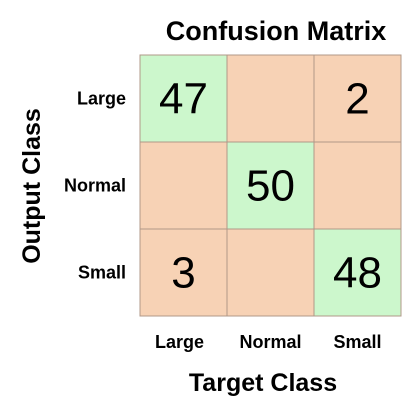 This screenshot has width=411, height=419. I want to click on x-tick-label-normal: Normal, so click(270, 342).